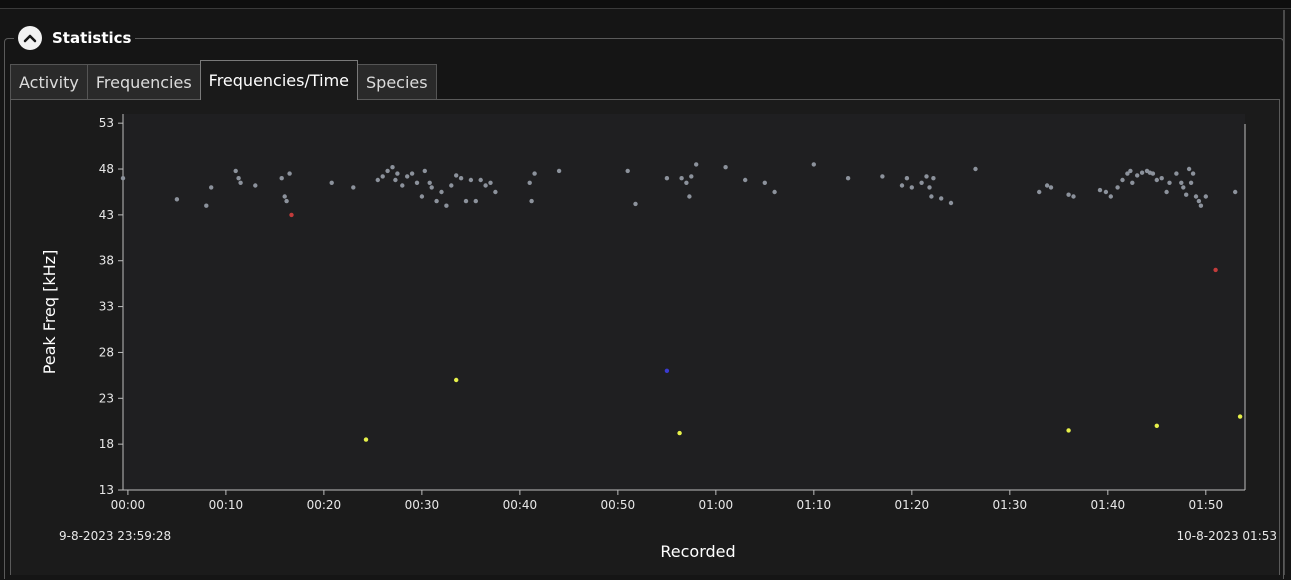 Image resolution: width=1291 pixels, height=580 pixels. I want to click on y-tick-label: 48, so click(106, 169).